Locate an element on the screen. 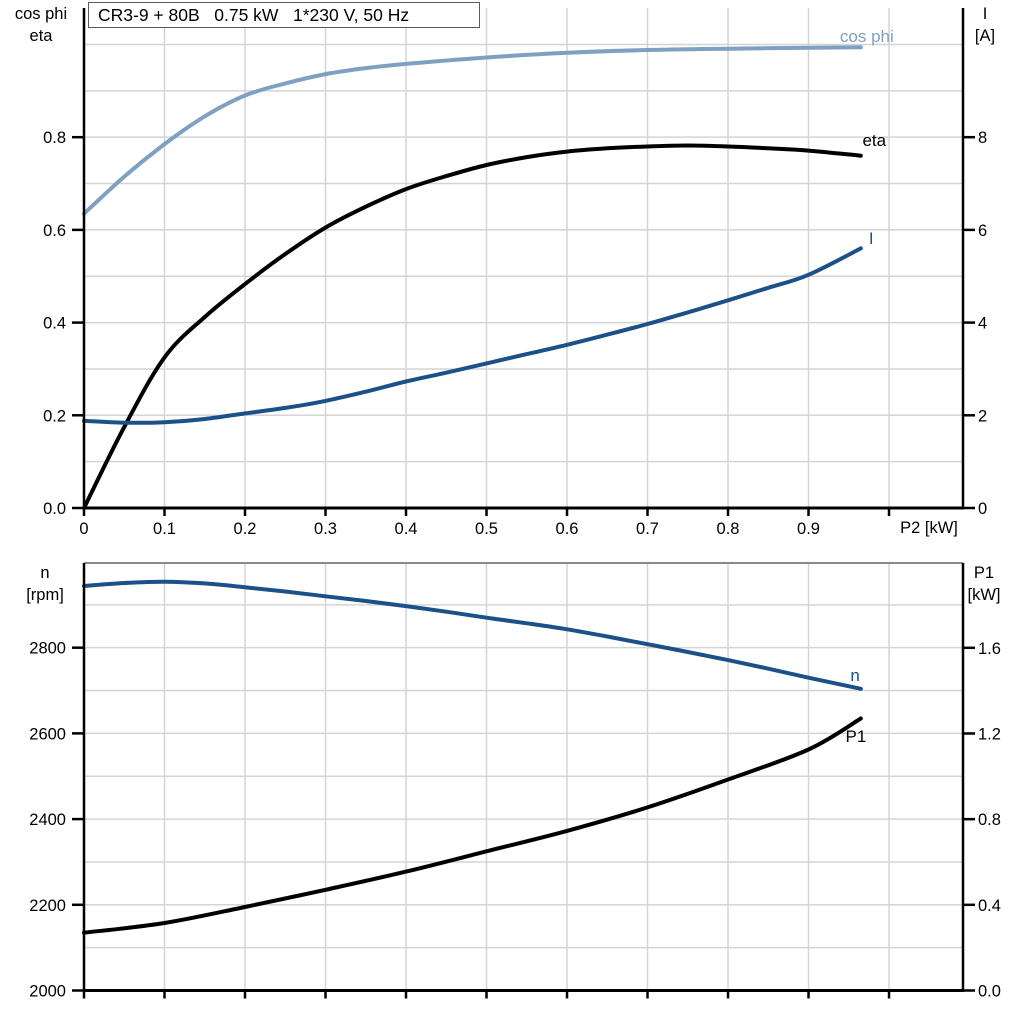  y-axis-title-right: P1 is located at coordinates (984, 573).